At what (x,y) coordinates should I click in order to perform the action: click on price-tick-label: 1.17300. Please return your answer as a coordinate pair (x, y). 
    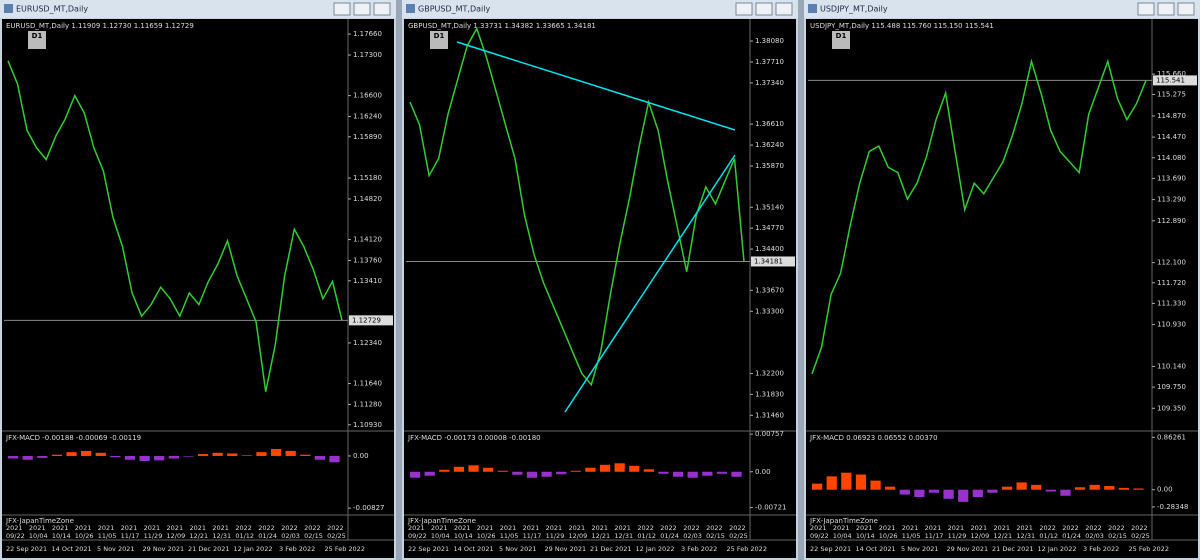
    Looking at the image, I should click on (367, 55).